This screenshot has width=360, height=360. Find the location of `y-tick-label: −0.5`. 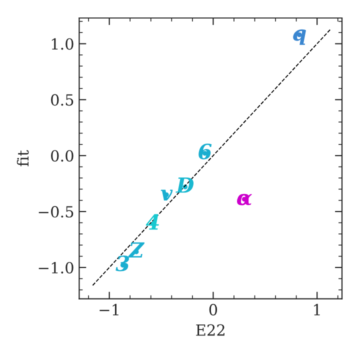

y-tick-label: −0.5 is located at coordinates (56, 212).